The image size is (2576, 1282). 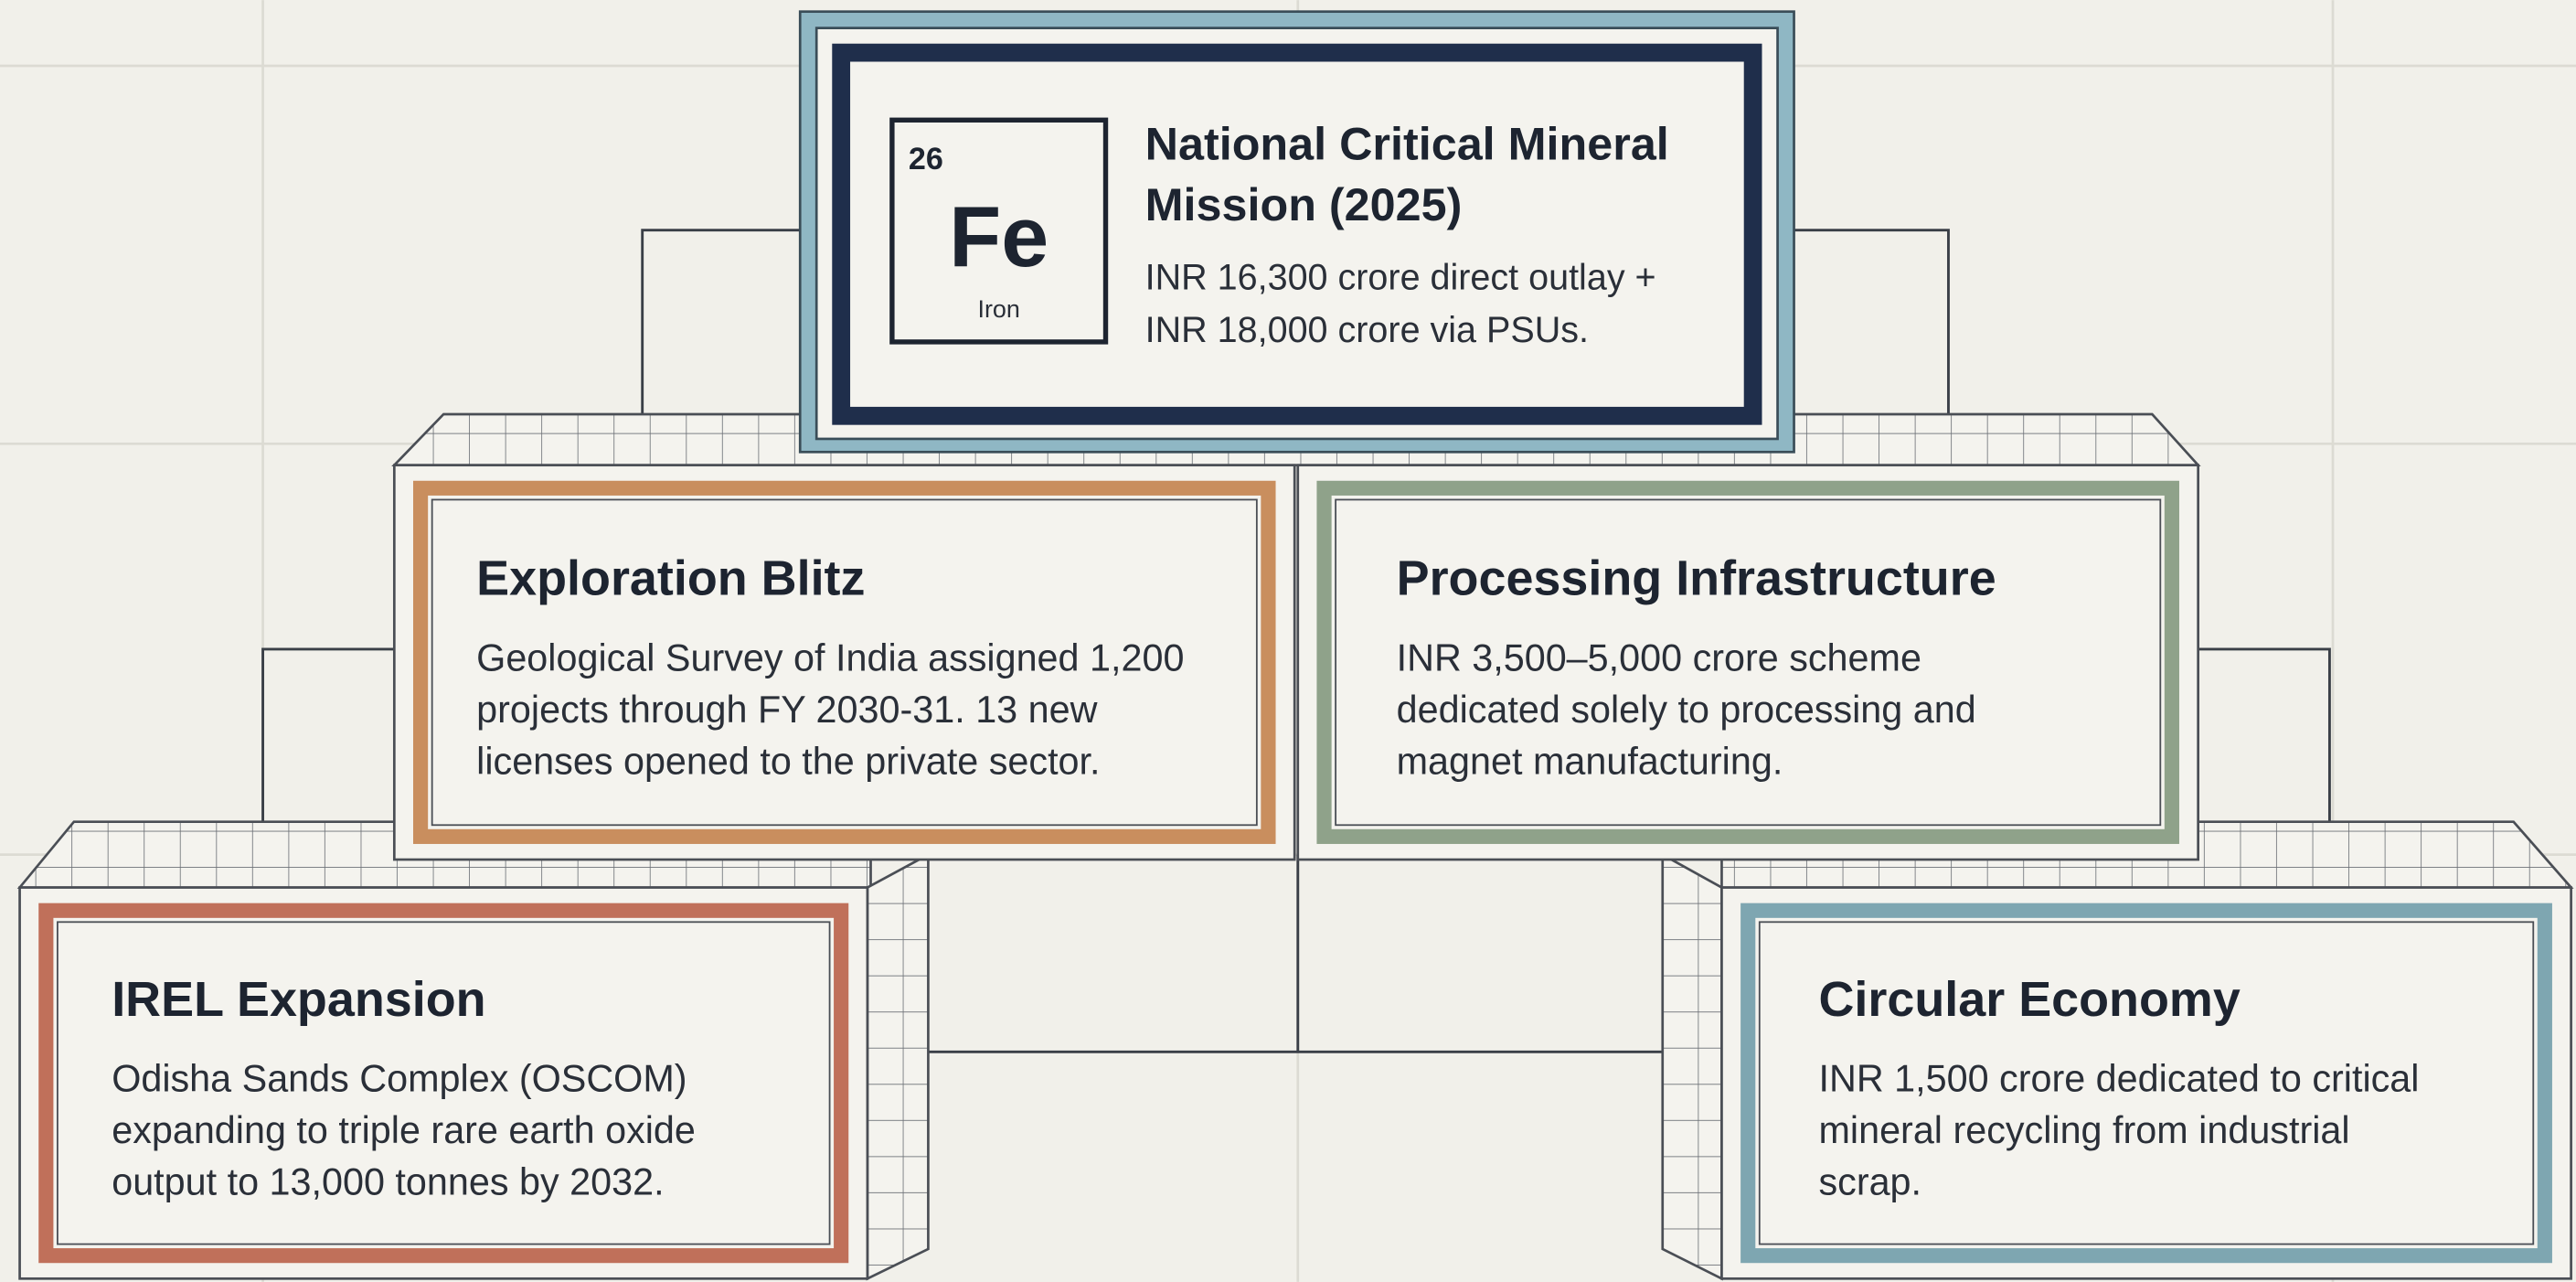 What do you see at coordinates (998, 236) in the screenshot?
I see `element-symbol: Fe` at bounding box center [998, 236].